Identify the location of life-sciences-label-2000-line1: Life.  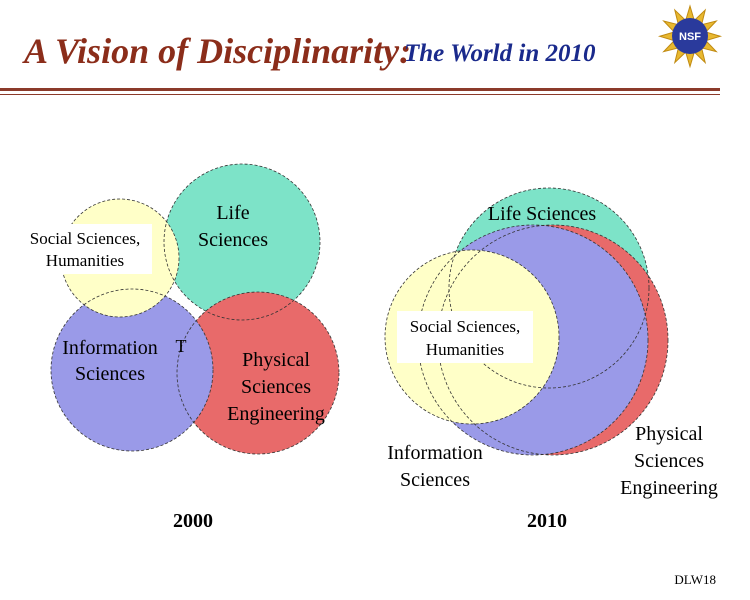
(232, 213).